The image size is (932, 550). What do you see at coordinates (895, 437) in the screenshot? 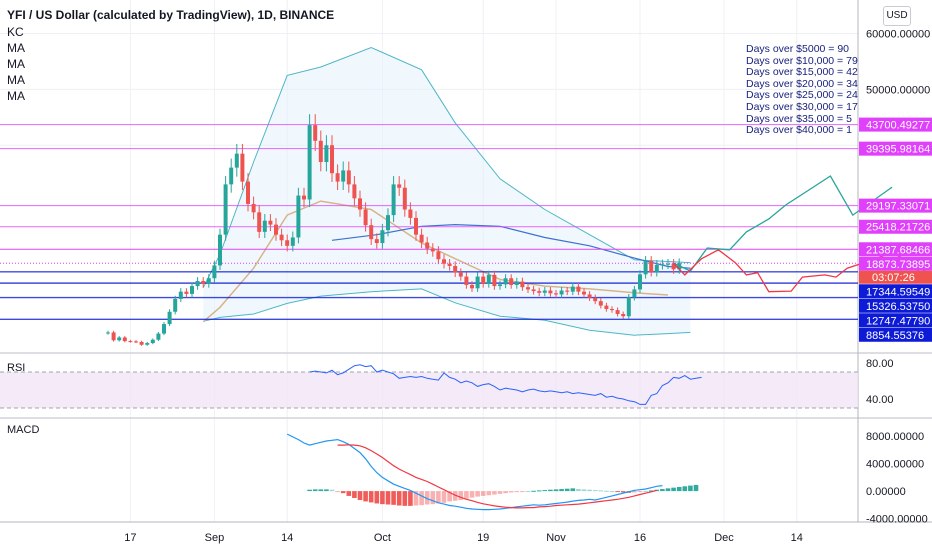
I see `macd-tick-label: 8000.00000` at bounding box center [895, 437].